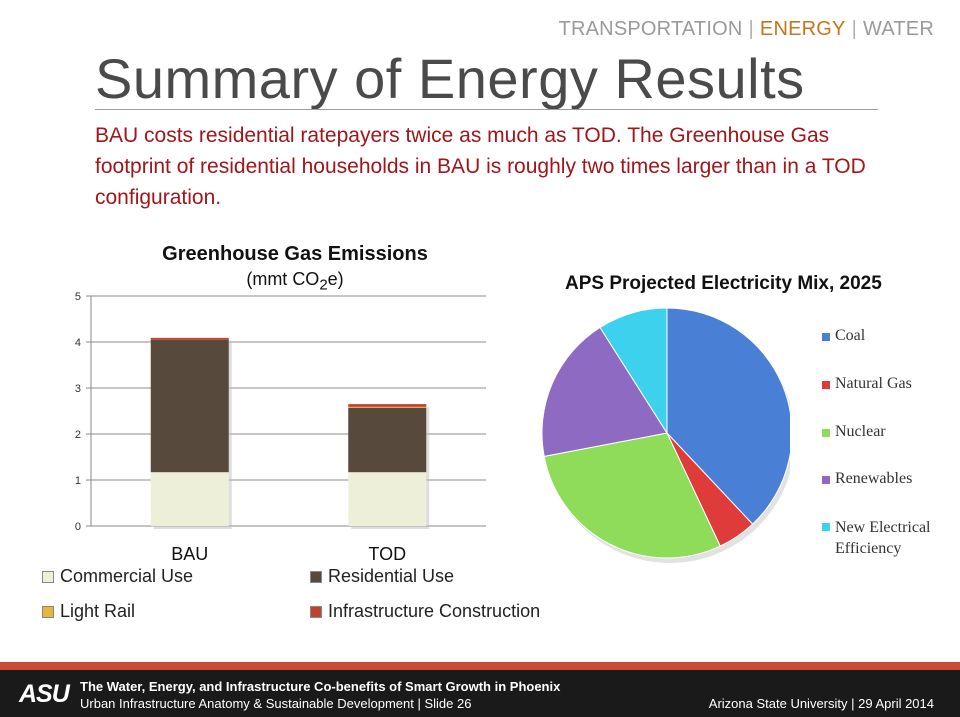 The image size is (960, 717). Describe the element at coordinates (189, 338) in the screenshot. I see `bar-BAU-infrastructure-construction` at that location.